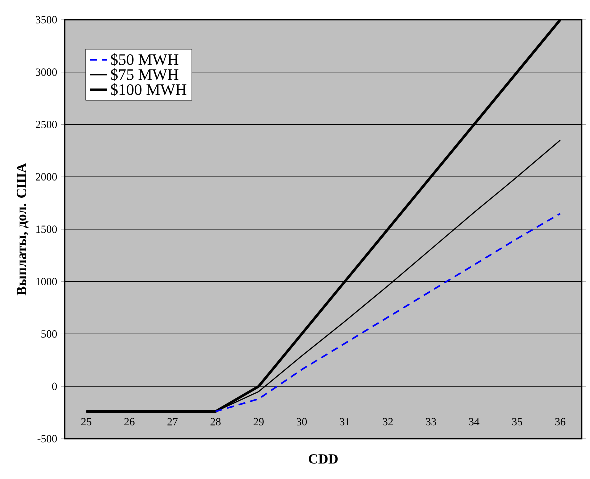 The image size is (590, 479). I want to click on y-tick-label: 3000, so click(47, 72).